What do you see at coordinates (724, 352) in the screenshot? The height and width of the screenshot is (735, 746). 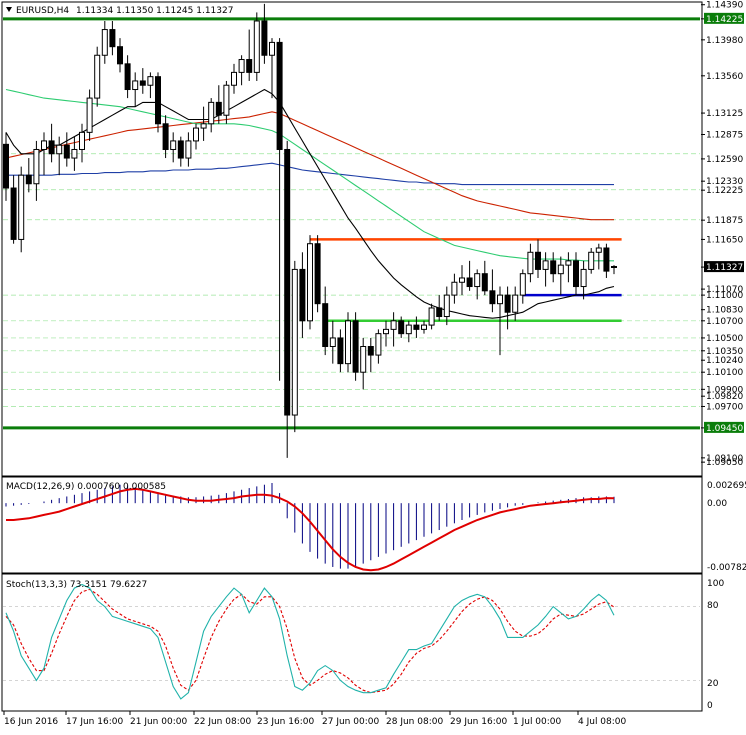 I see `price-axis-label: 1.10350` at bounding box center [724, 352].